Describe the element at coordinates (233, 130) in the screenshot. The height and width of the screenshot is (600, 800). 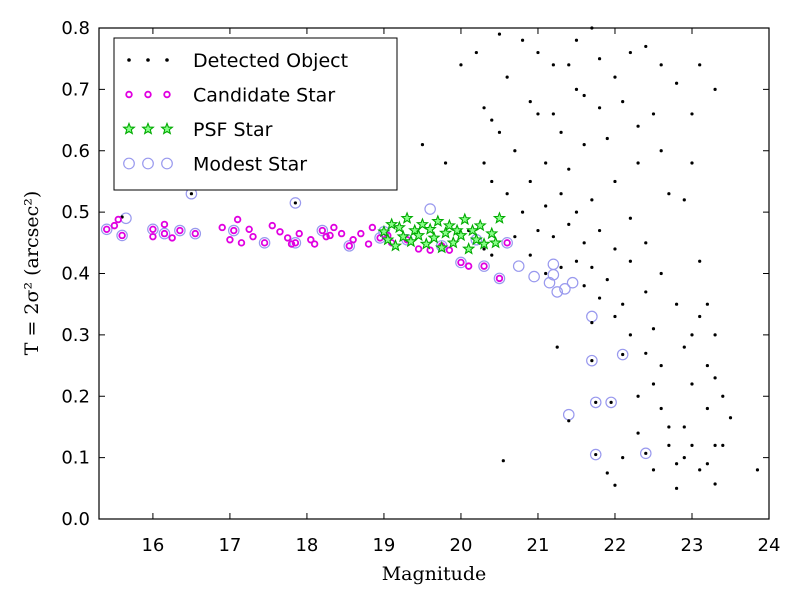
I see `legend-label: PSF Star` at that location.